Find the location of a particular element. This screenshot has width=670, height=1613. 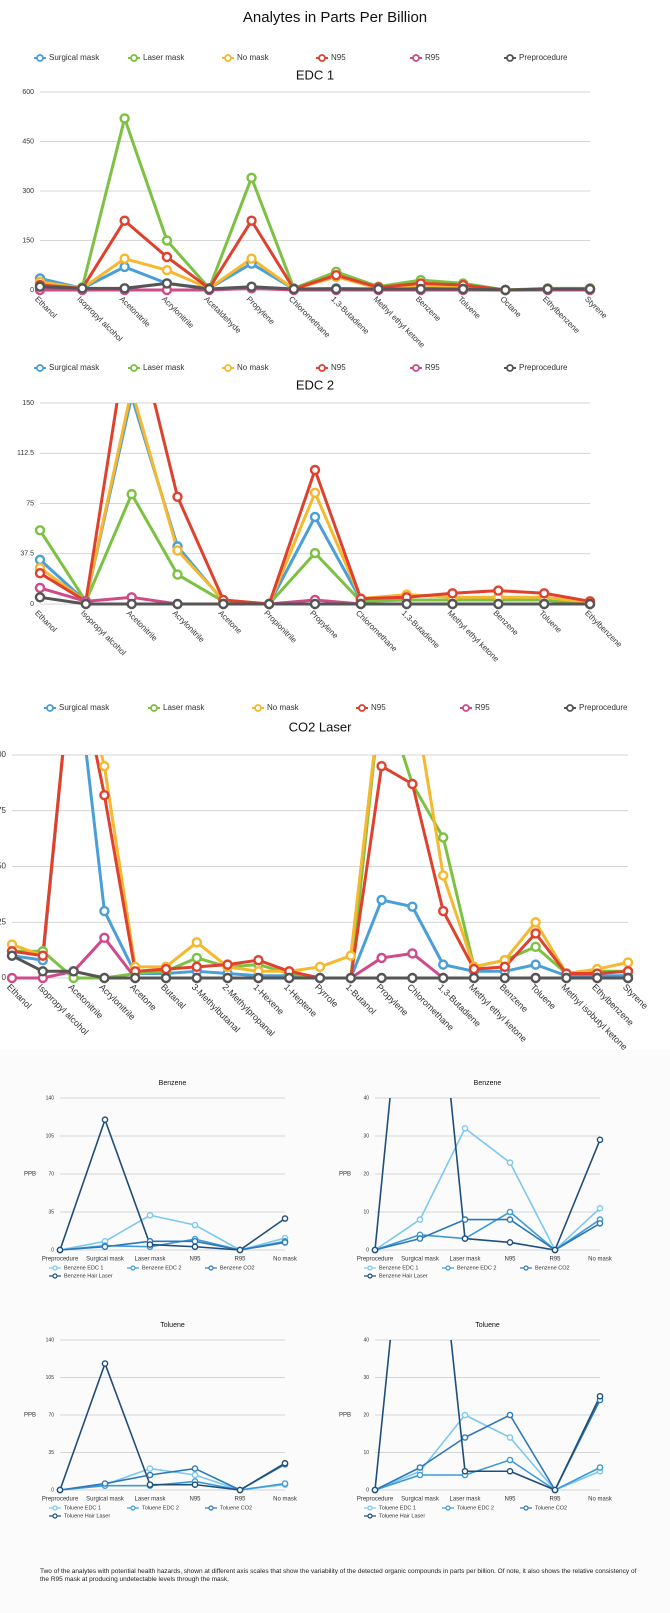

x-tick-label: N95 is located at coordinates (510, 1500).